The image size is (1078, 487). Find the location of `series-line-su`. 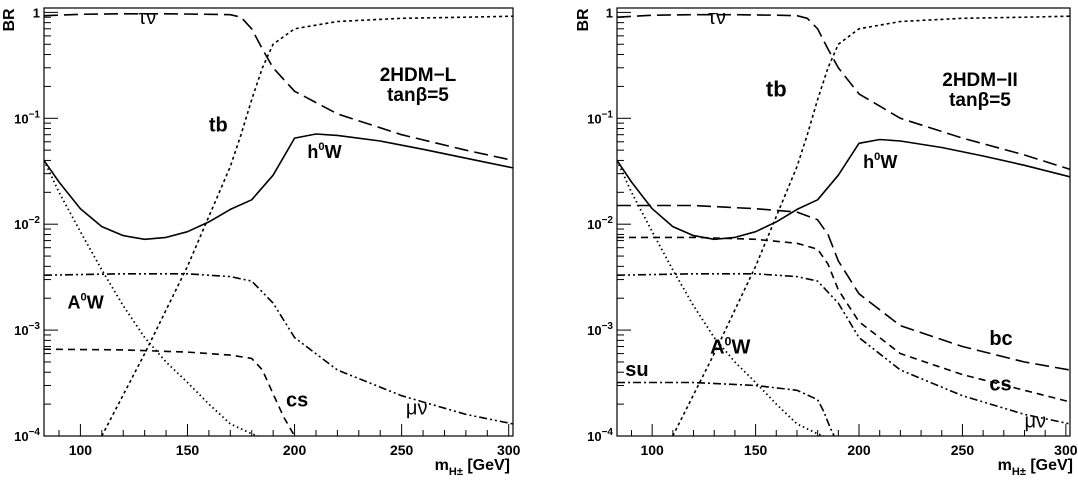

series-line-su is located at coordinates (726, 408).